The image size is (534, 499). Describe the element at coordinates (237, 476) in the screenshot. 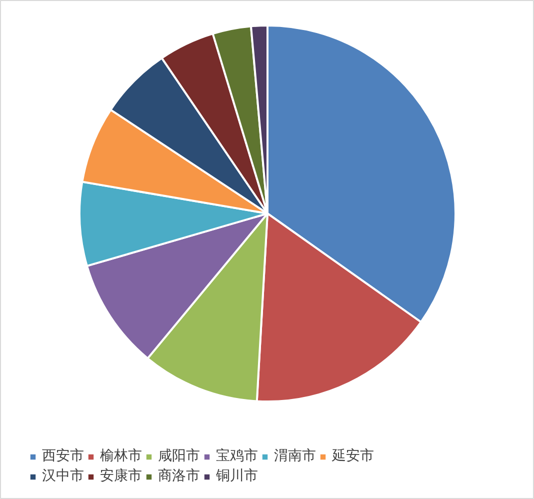

I see `legend-label: 铜川市` at that location.